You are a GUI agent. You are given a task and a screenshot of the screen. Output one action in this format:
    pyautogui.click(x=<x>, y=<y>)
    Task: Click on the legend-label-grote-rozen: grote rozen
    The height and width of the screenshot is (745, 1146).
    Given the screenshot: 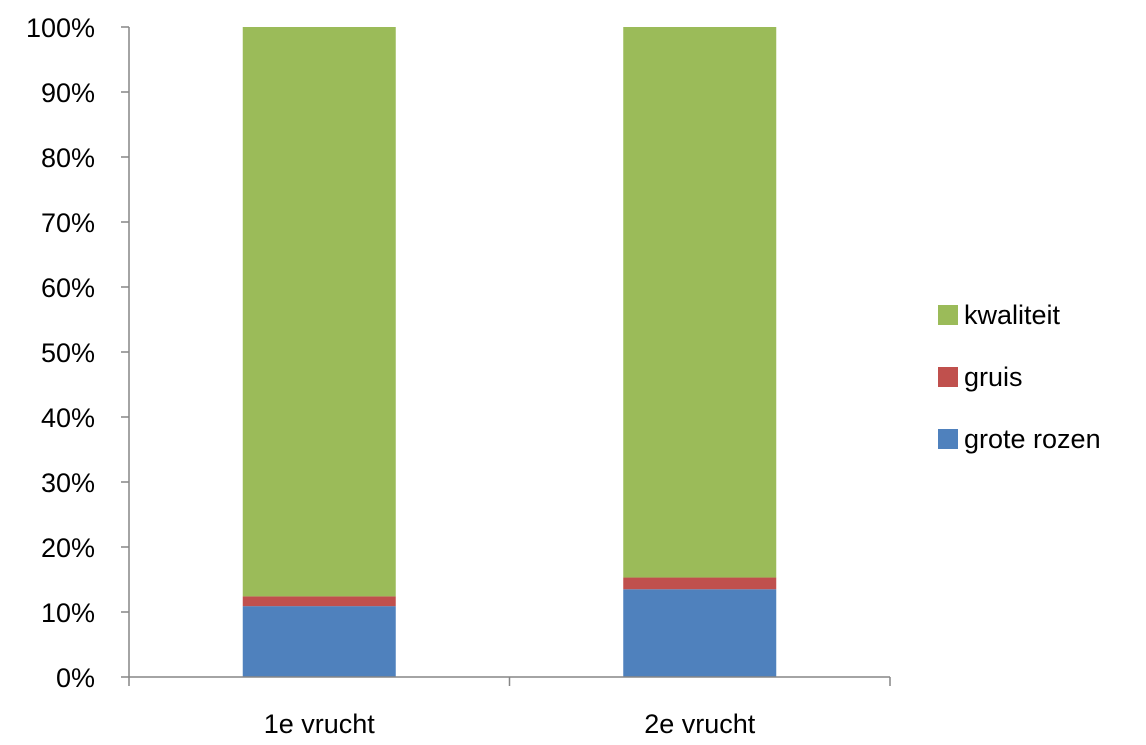 What is the action you would take?
    pyautogui.click(x=1032, y=439)
    